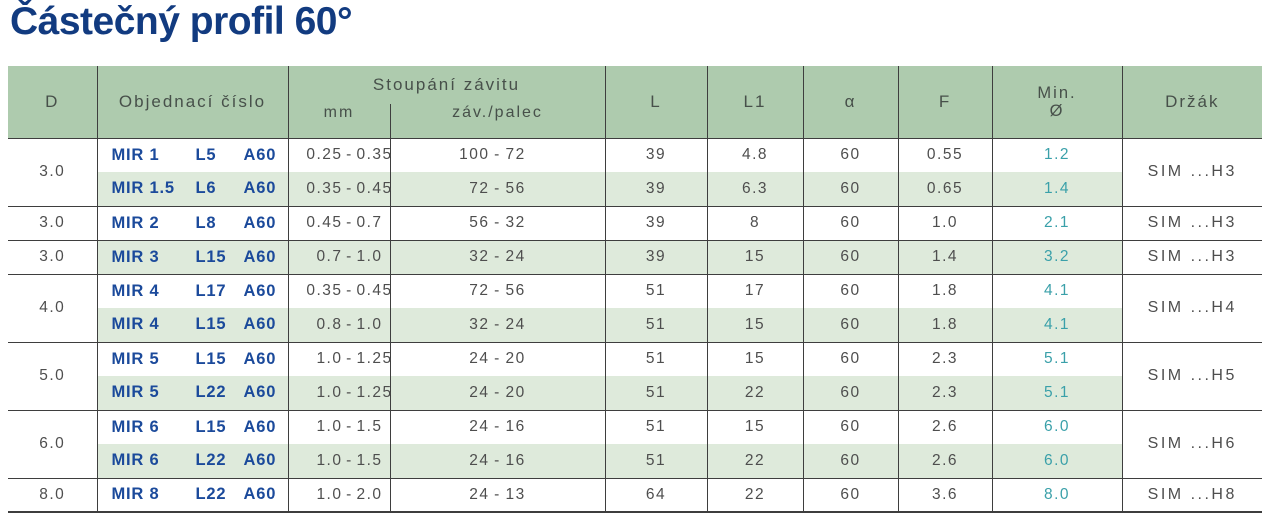 This screenshot has width=1271, height=514. I want to click on cell-pitch-tpi: 100-72, so click(497, 154).